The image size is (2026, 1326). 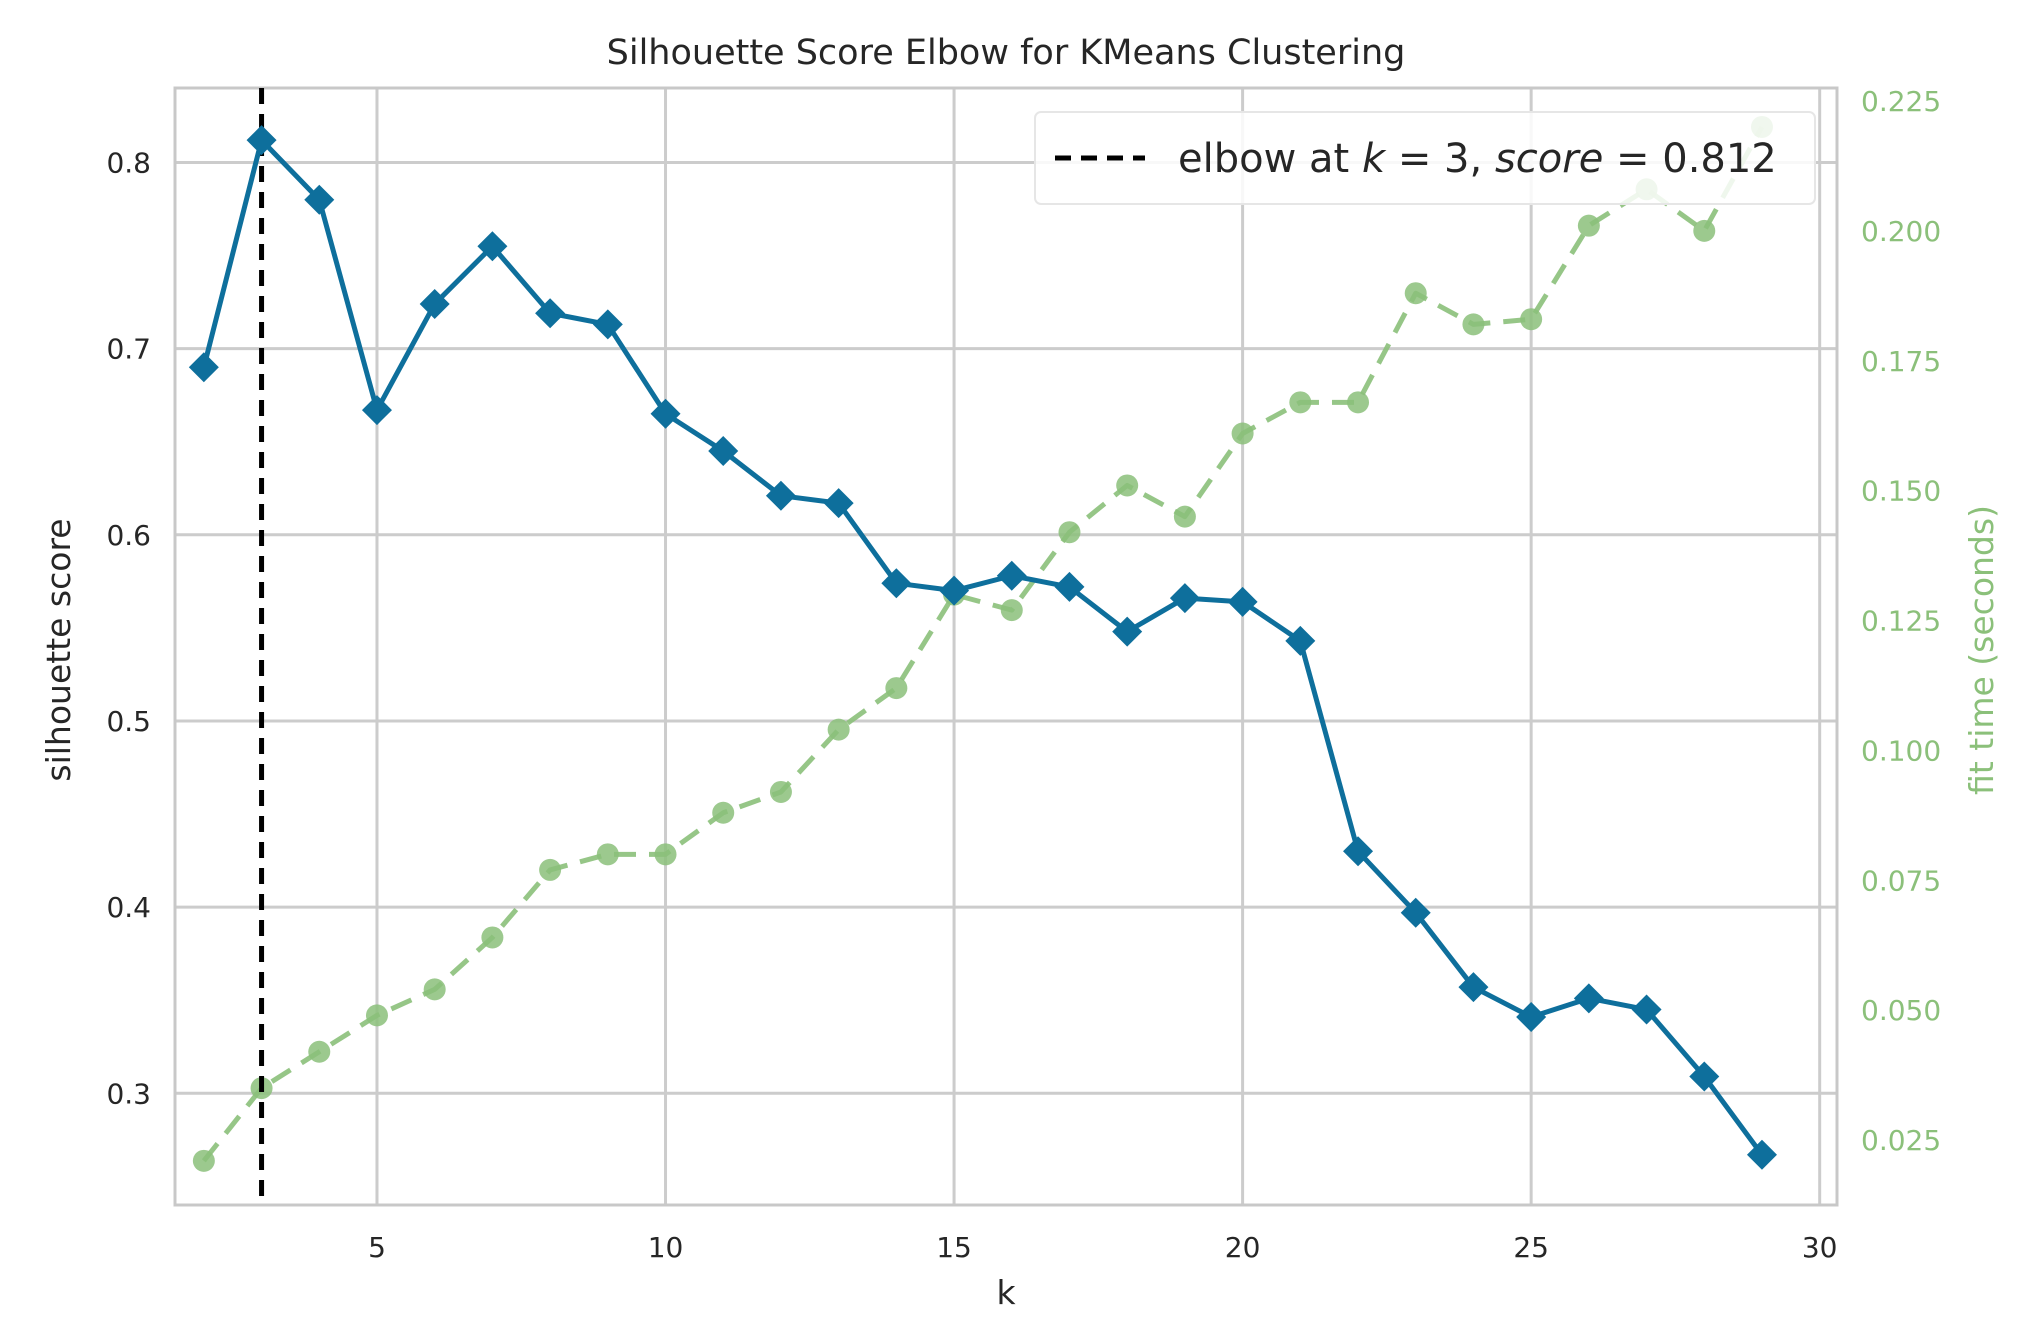 What do you see at coordinates (1440, 159) in the screenshot?
I see `legend-label-mid: = 3,` at bounding box center [1440, 159].